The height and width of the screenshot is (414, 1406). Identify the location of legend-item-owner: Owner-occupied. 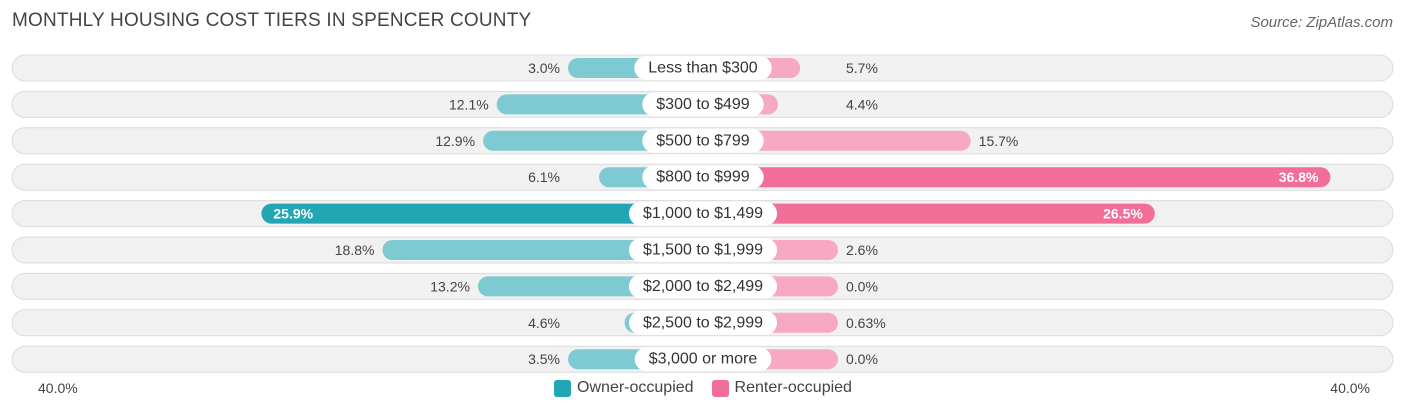
(624, 388).